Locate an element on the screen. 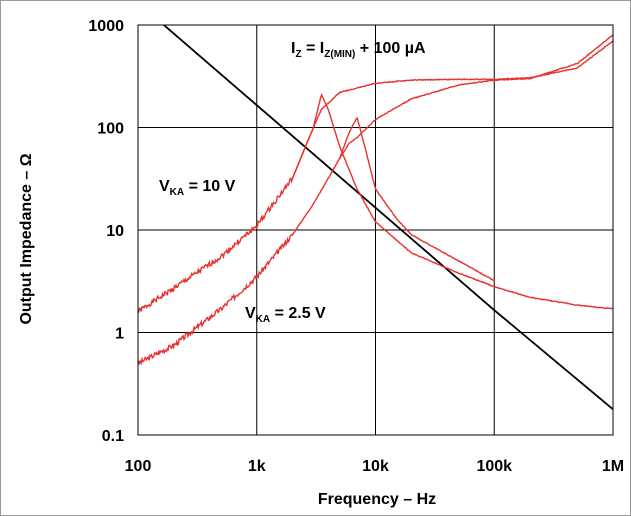  y-tick-label: 0.1 is located at coordinates (113, 436).